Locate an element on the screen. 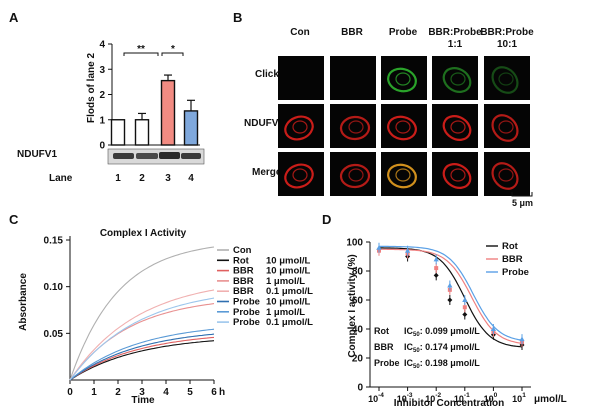 The width and height of the screenshot is (609, 414). lane-number-4: 4 is located at coordinates (191, 178).